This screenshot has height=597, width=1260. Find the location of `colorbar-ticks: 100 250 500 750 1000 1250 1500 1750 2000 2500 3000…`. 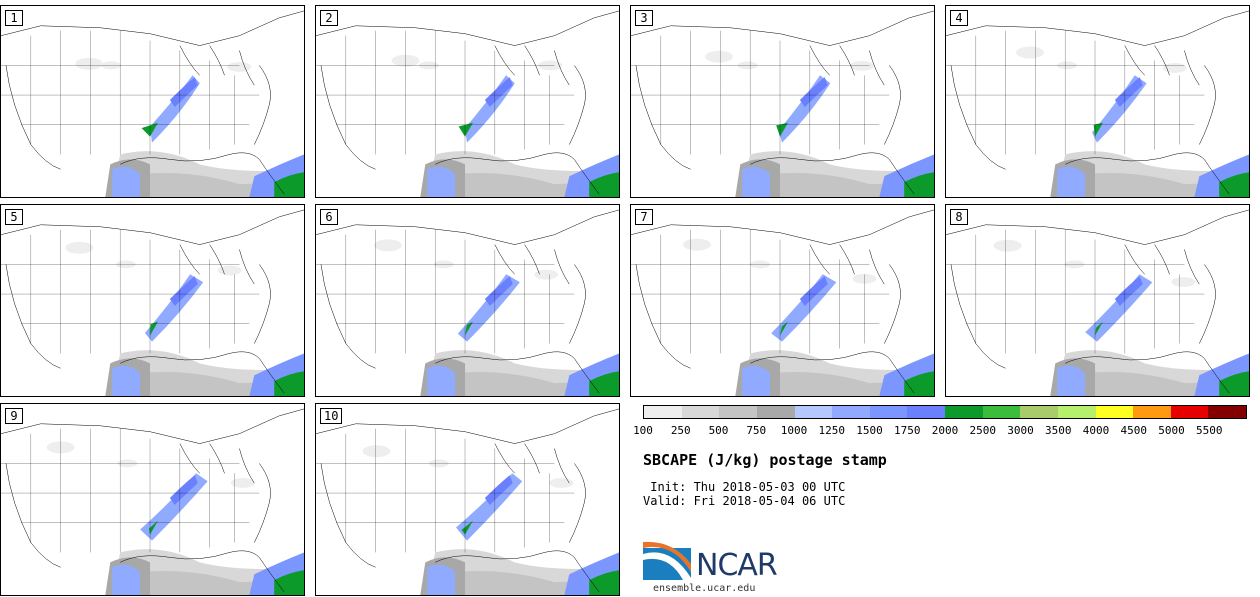

colorbar-ticks: 100 250 500 750 1000 1250 1500 1750 2000 2500 3000… is located at coordinates (946, 431).